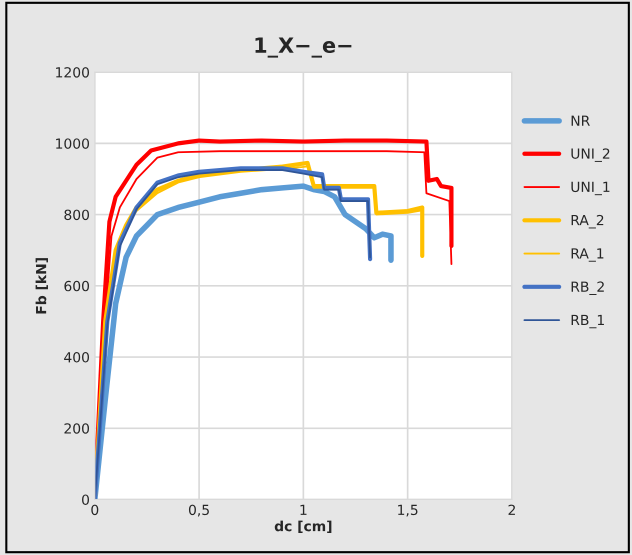 Image resolution: width=632 pixels, height=555 pixels. What do you see at coordinates (77, 215) in the screenshot?
I see `y-tick-label: 800` at bounding box center [77, 215].